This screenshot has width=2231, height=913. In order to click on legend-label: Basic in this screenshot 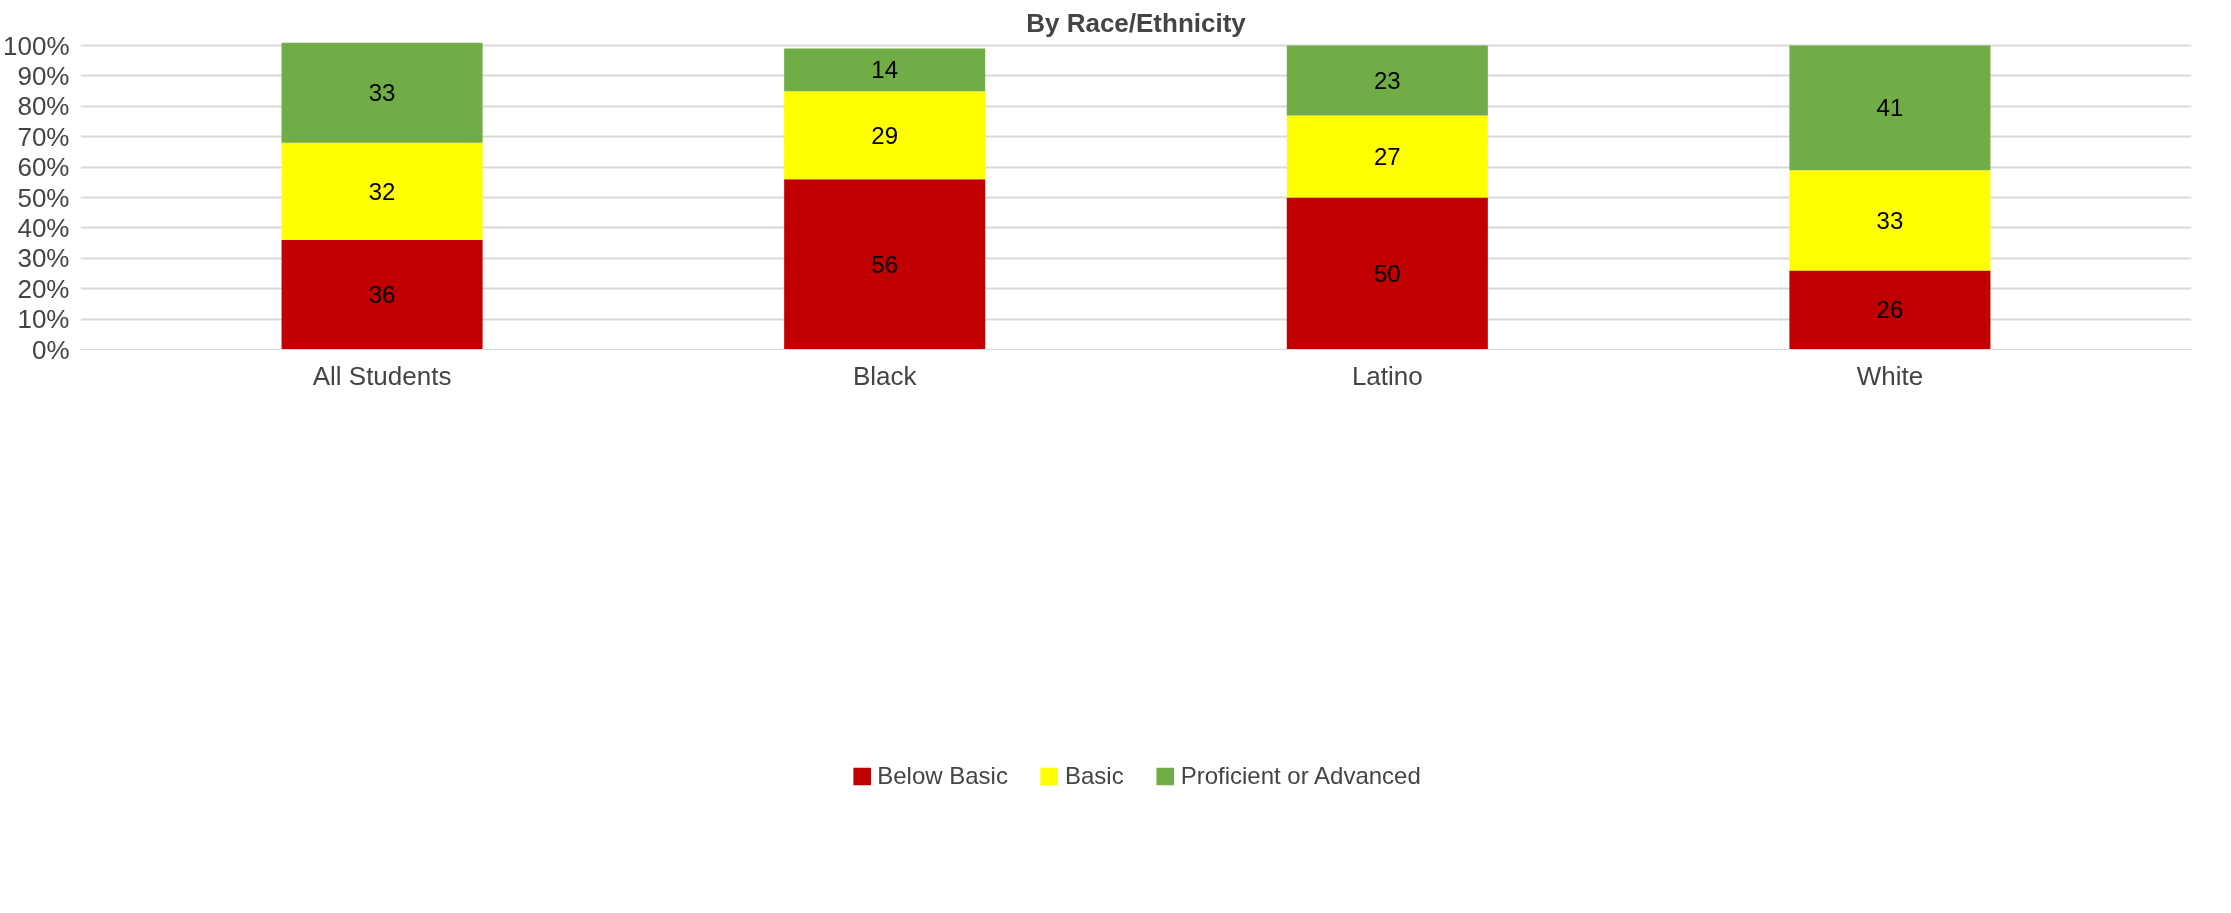, I will do `click(1094, 776)`.